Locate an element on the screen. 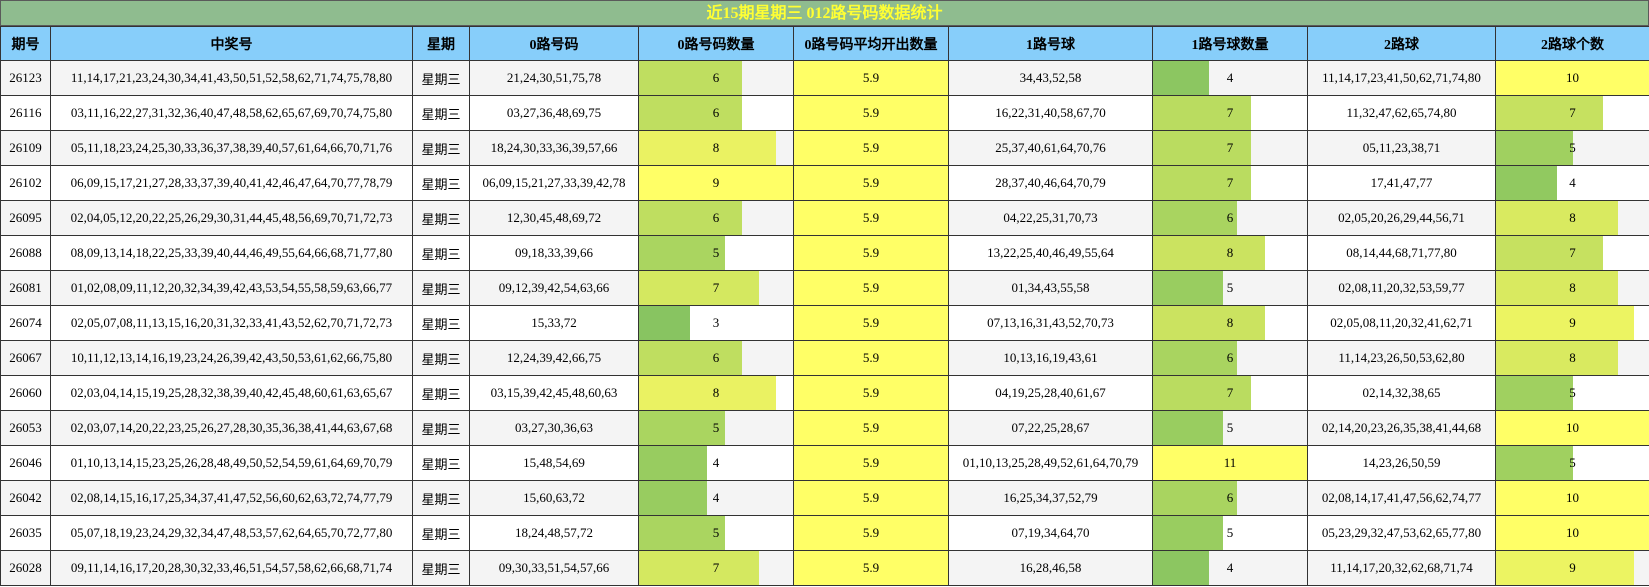 The height and width of the screenshot is (587, 1649). road2-numbers-cell: 14,23,26,50,59 is located at coordinates (1401, 463).